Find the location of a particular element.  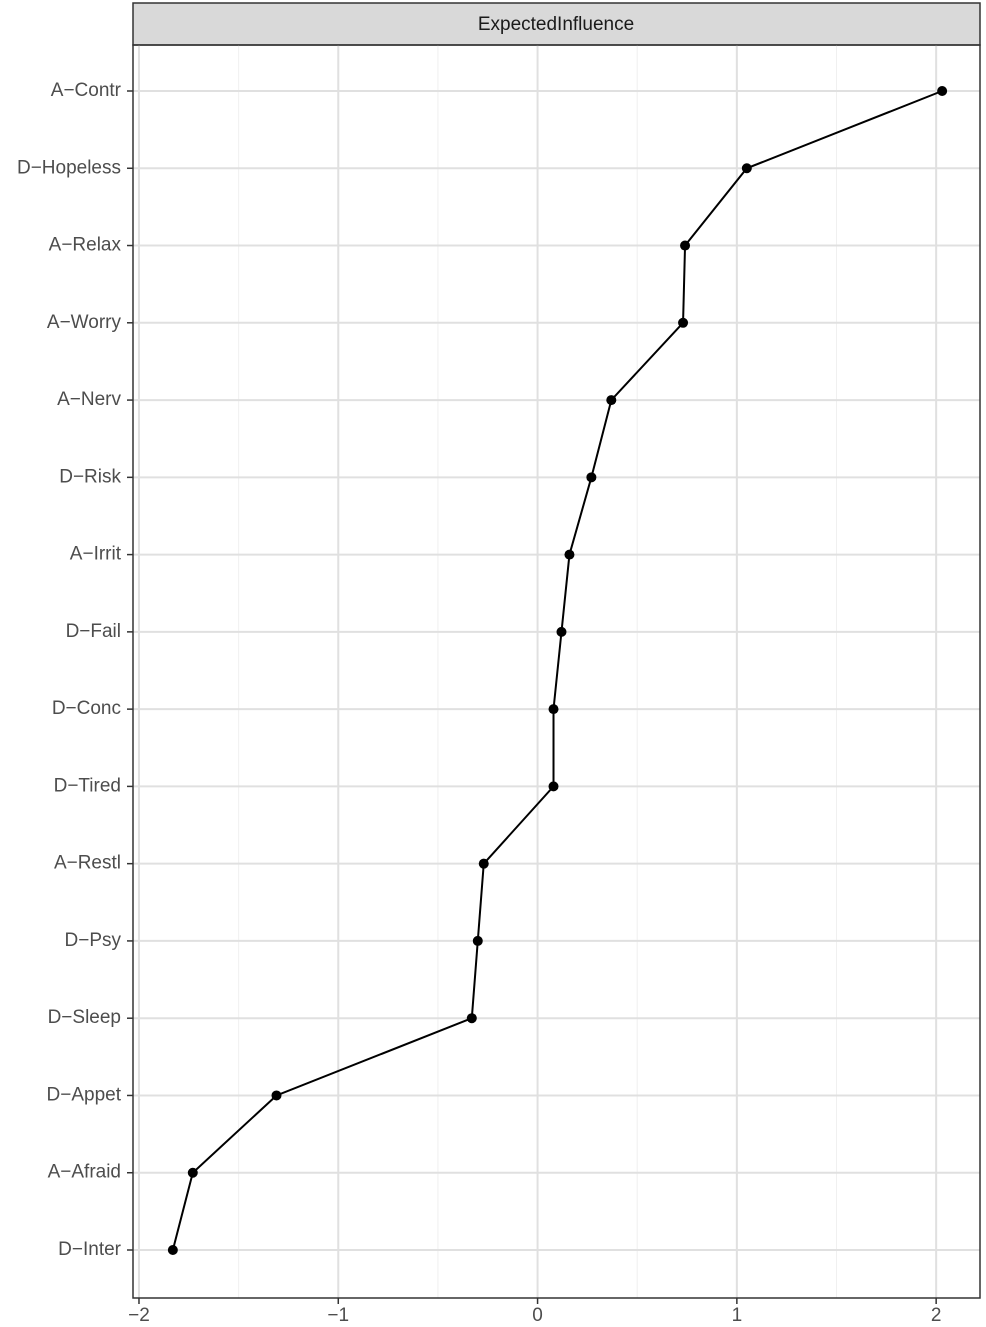

x-tick-label: −2 is located at coordinates (139, 1315).